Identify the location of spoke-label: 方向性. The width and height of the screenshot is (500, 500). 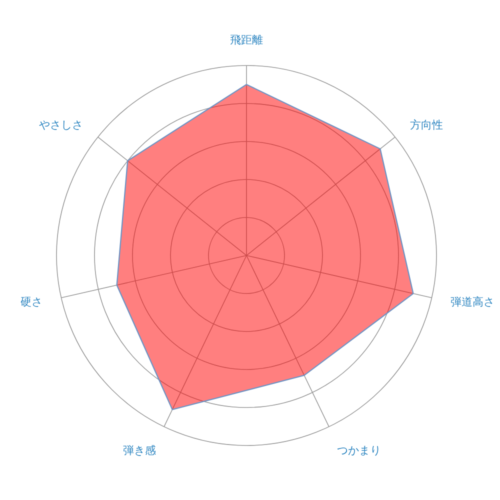
(426, 125).